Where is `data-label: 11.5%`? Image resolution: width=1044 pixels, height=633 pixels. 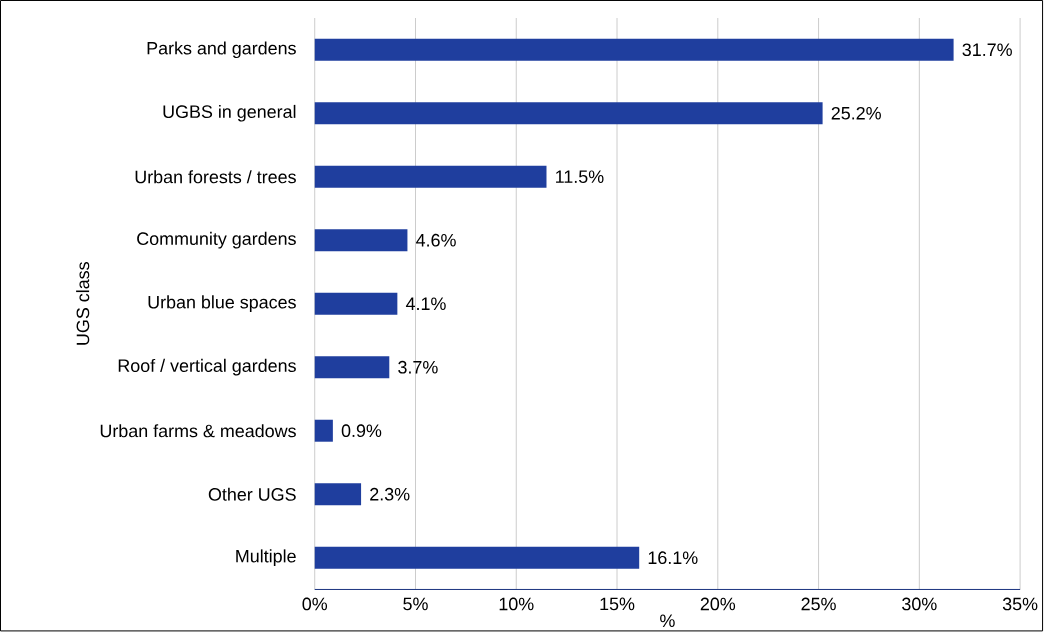
data-label: 11.5% is located at coordinates (580, 177).